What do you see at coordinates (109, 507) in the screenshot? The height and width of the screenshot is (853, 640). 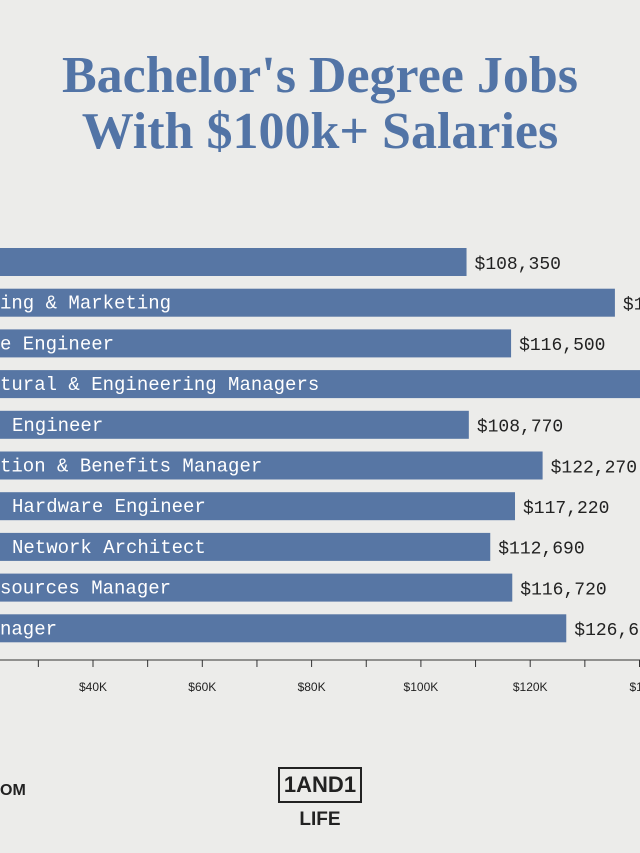 I see `category-label: Hardware Engineer` at bounding box center [109, 507].